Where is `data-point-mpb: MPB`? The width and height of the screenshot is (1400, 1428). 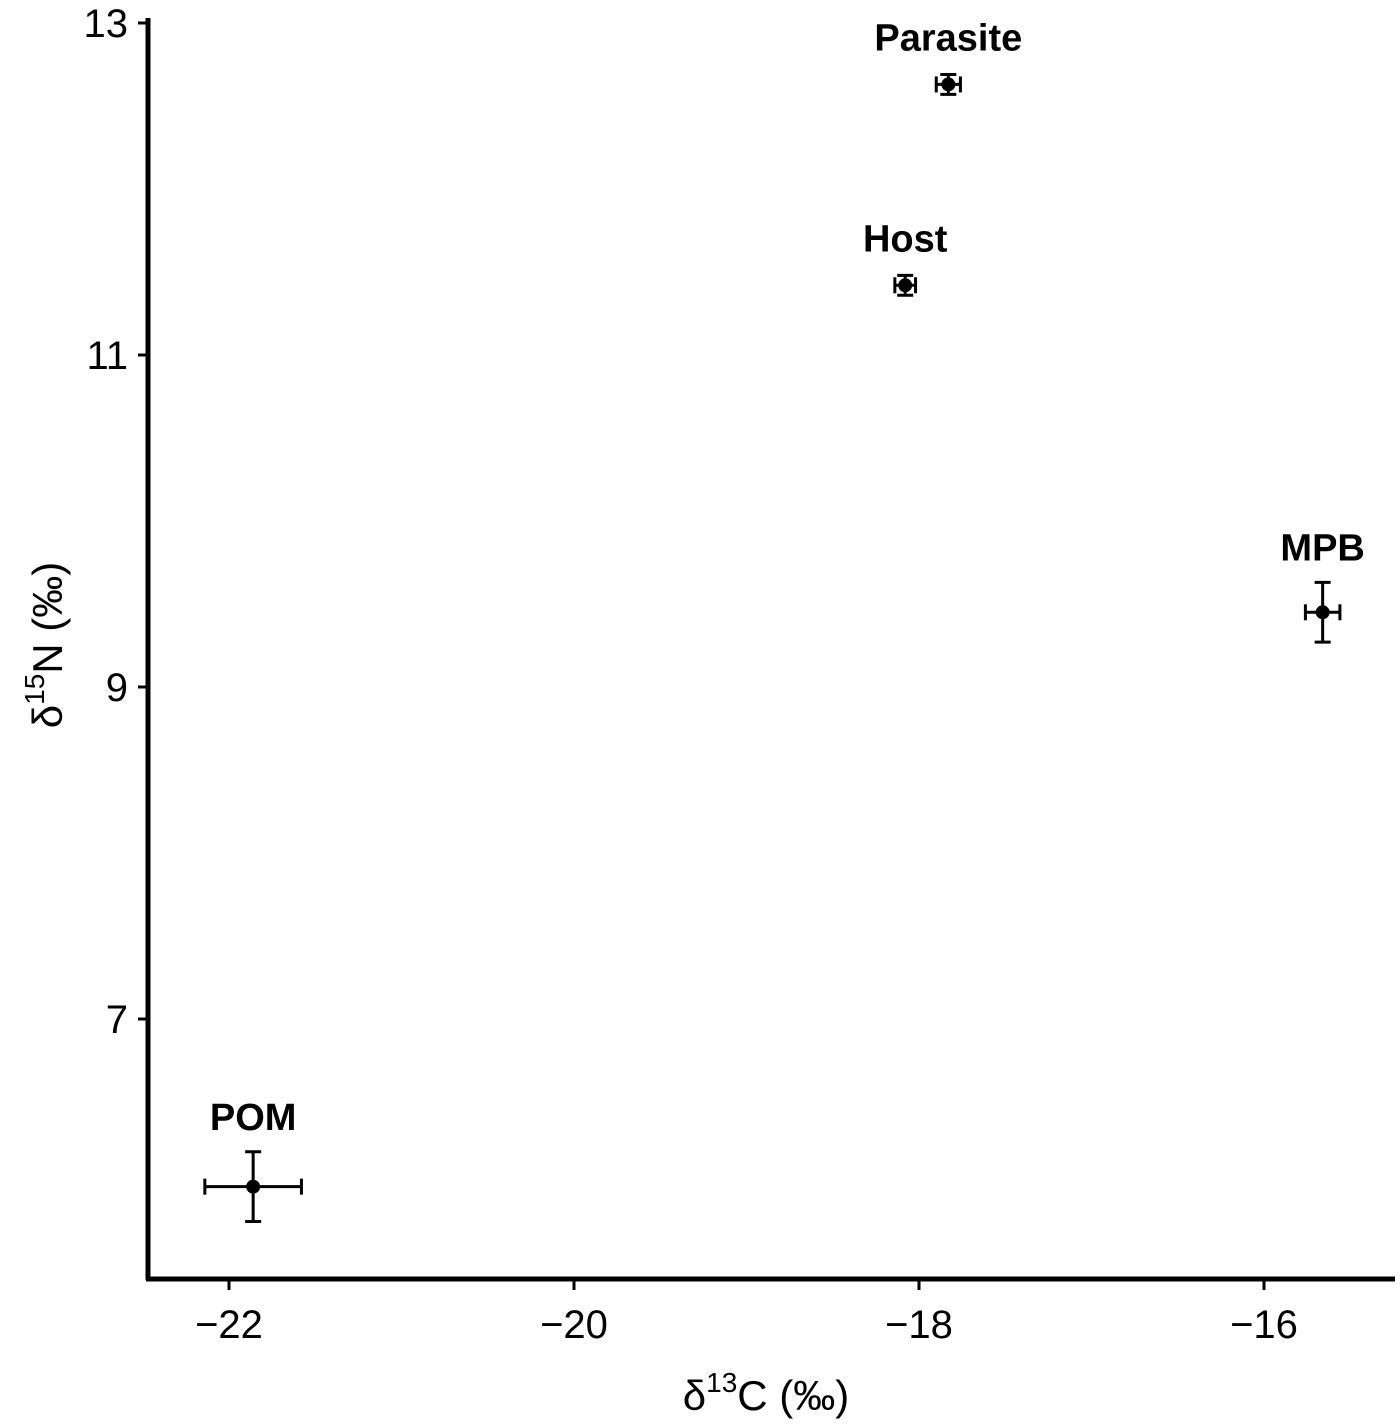
data-point-mpb: MPB is located at coordinates (1322, 585).